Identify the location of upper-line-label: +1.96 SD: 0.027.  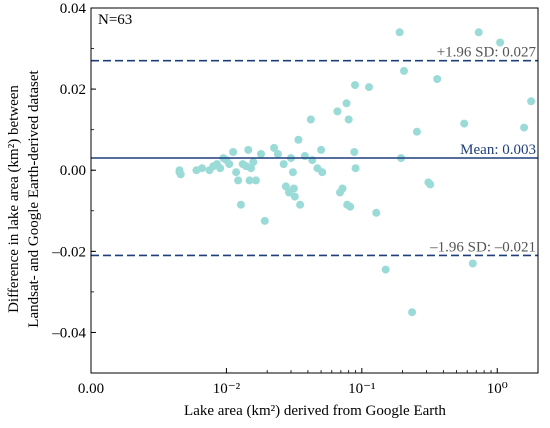
(487, 53).